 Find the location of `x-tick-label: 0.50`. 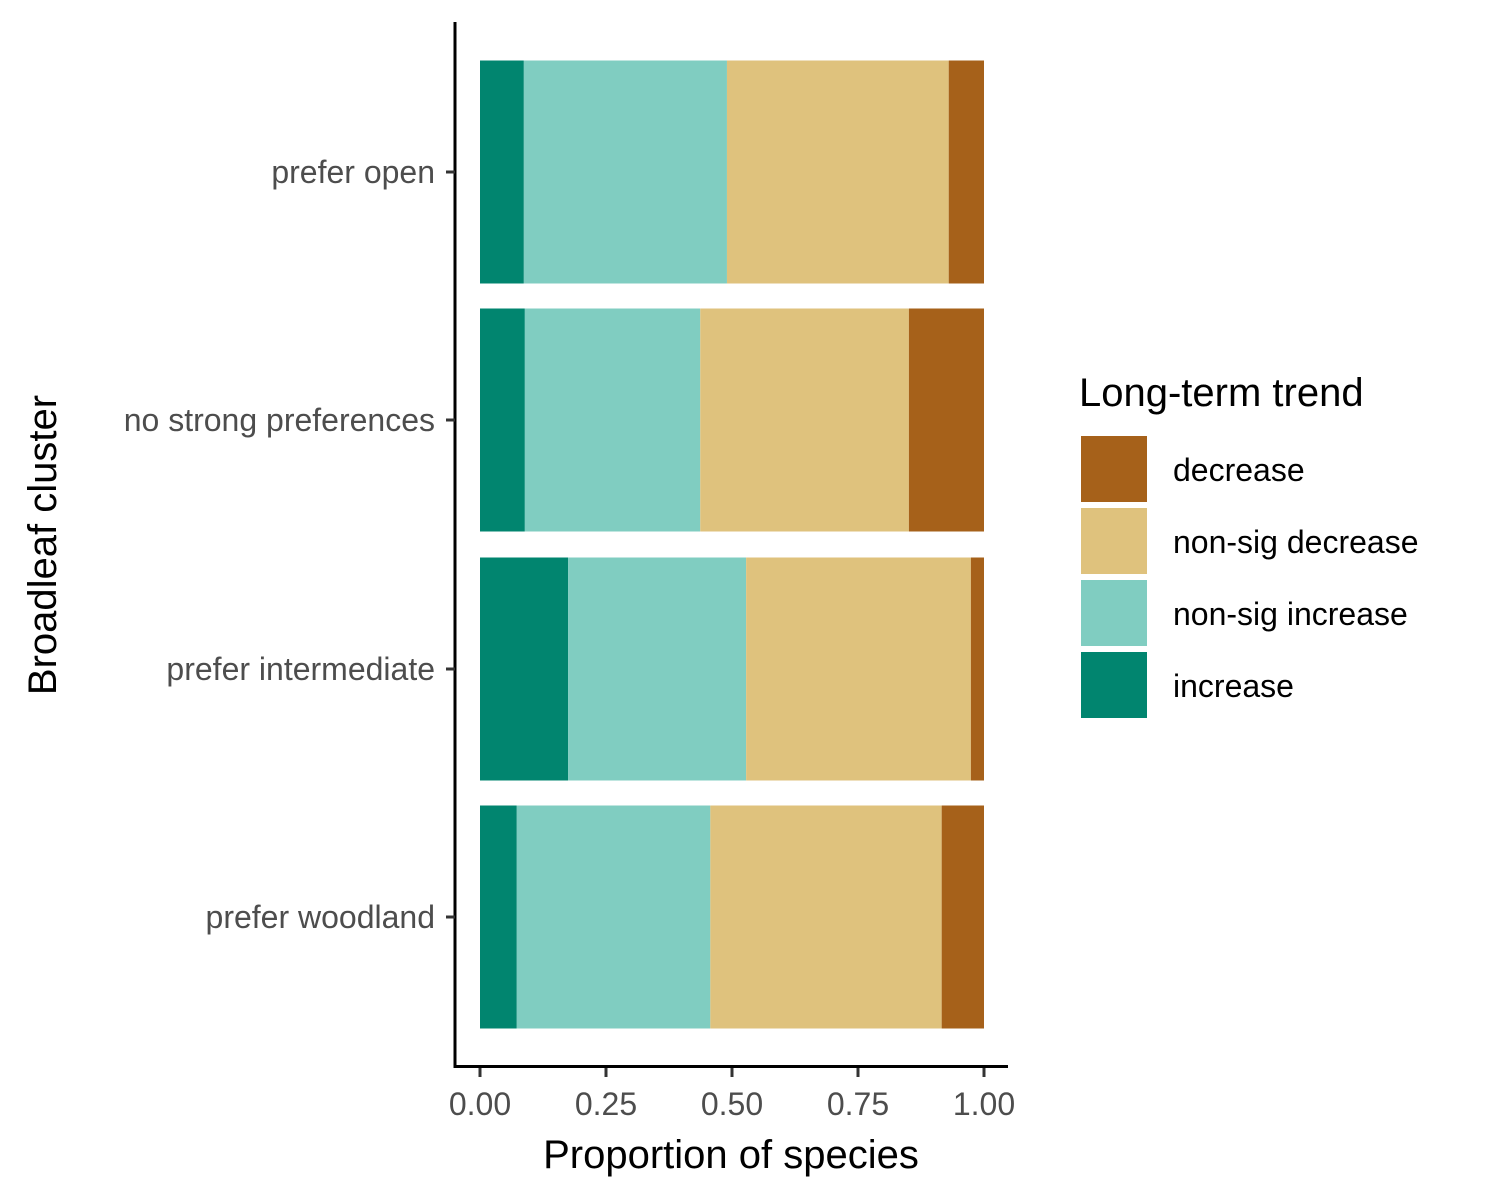

x-tick-label: 0.50 is located at coordinates (732, 1104).